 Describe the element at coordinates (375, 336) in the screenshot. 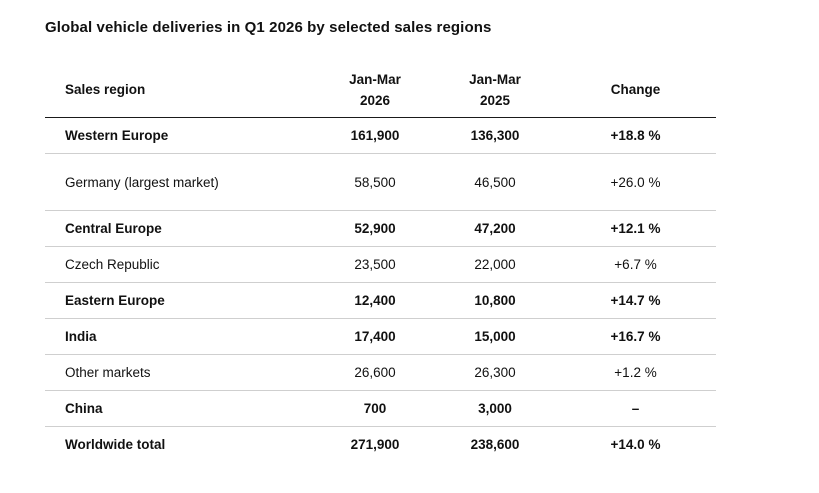

I see `cell-2026: 17,400` at that location.